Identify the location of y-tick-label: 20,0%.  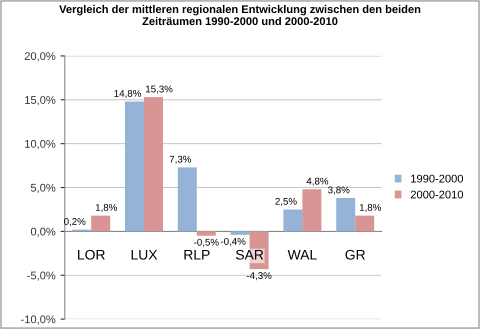
(40, 57).